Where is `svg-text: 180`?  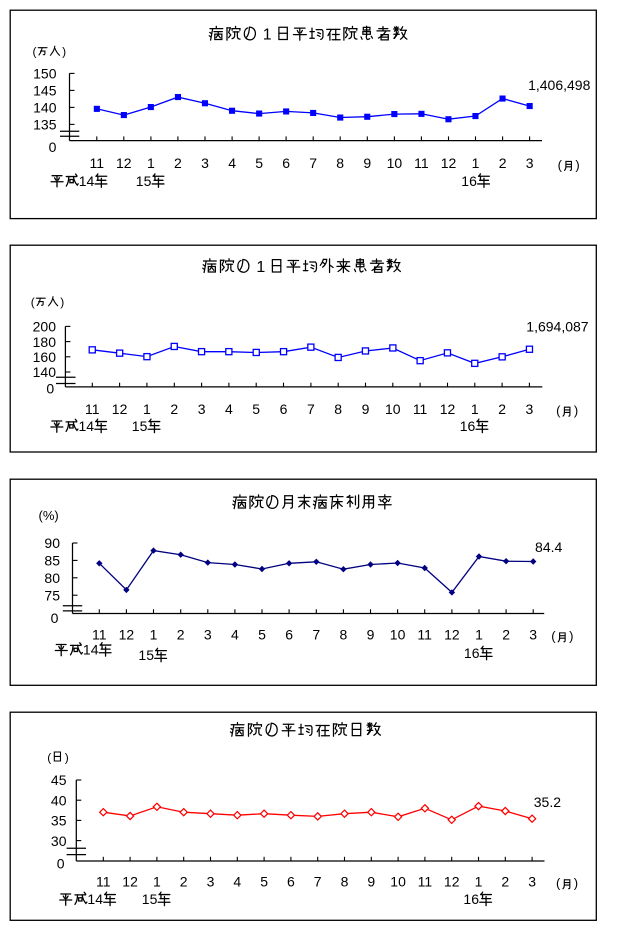 svg-text: 180 is located at coordinates (45, 342).